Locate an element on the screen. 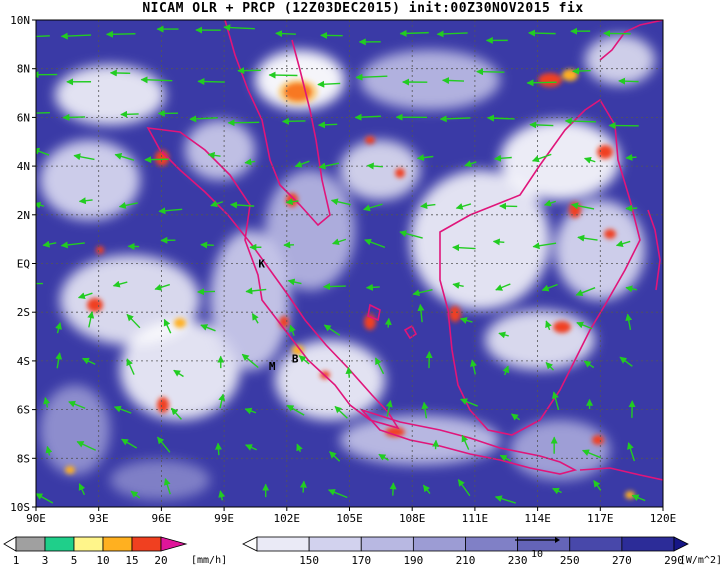  lon-label: 90E is located at coordinates (36, 518).